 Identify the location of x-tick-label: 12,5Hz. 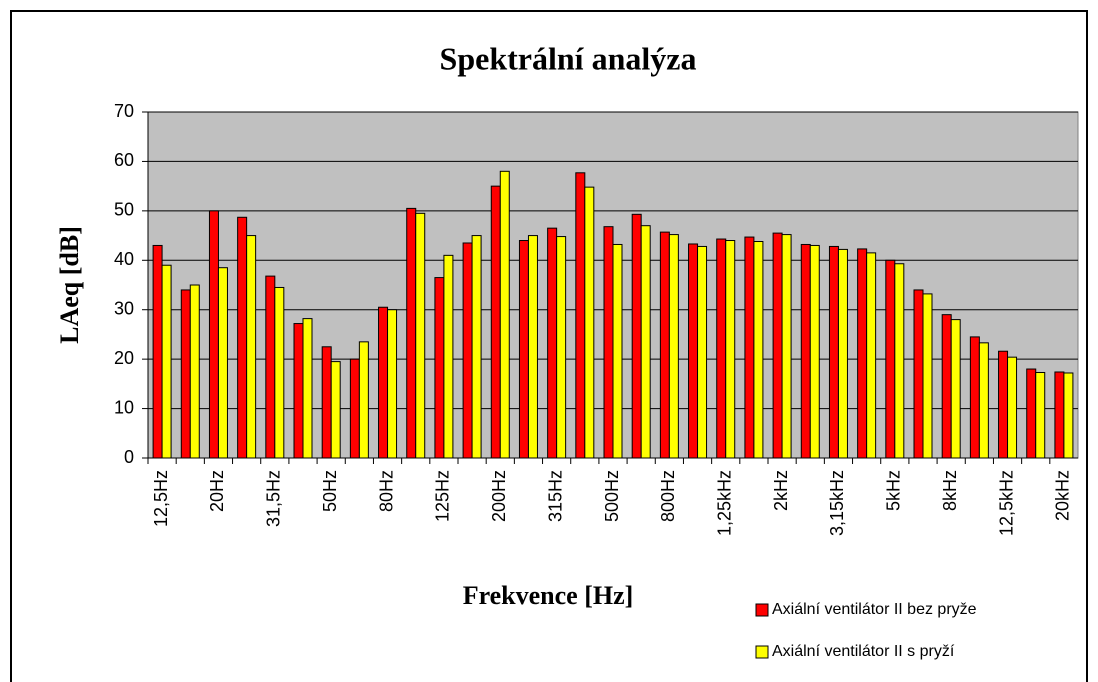
(161, 498).